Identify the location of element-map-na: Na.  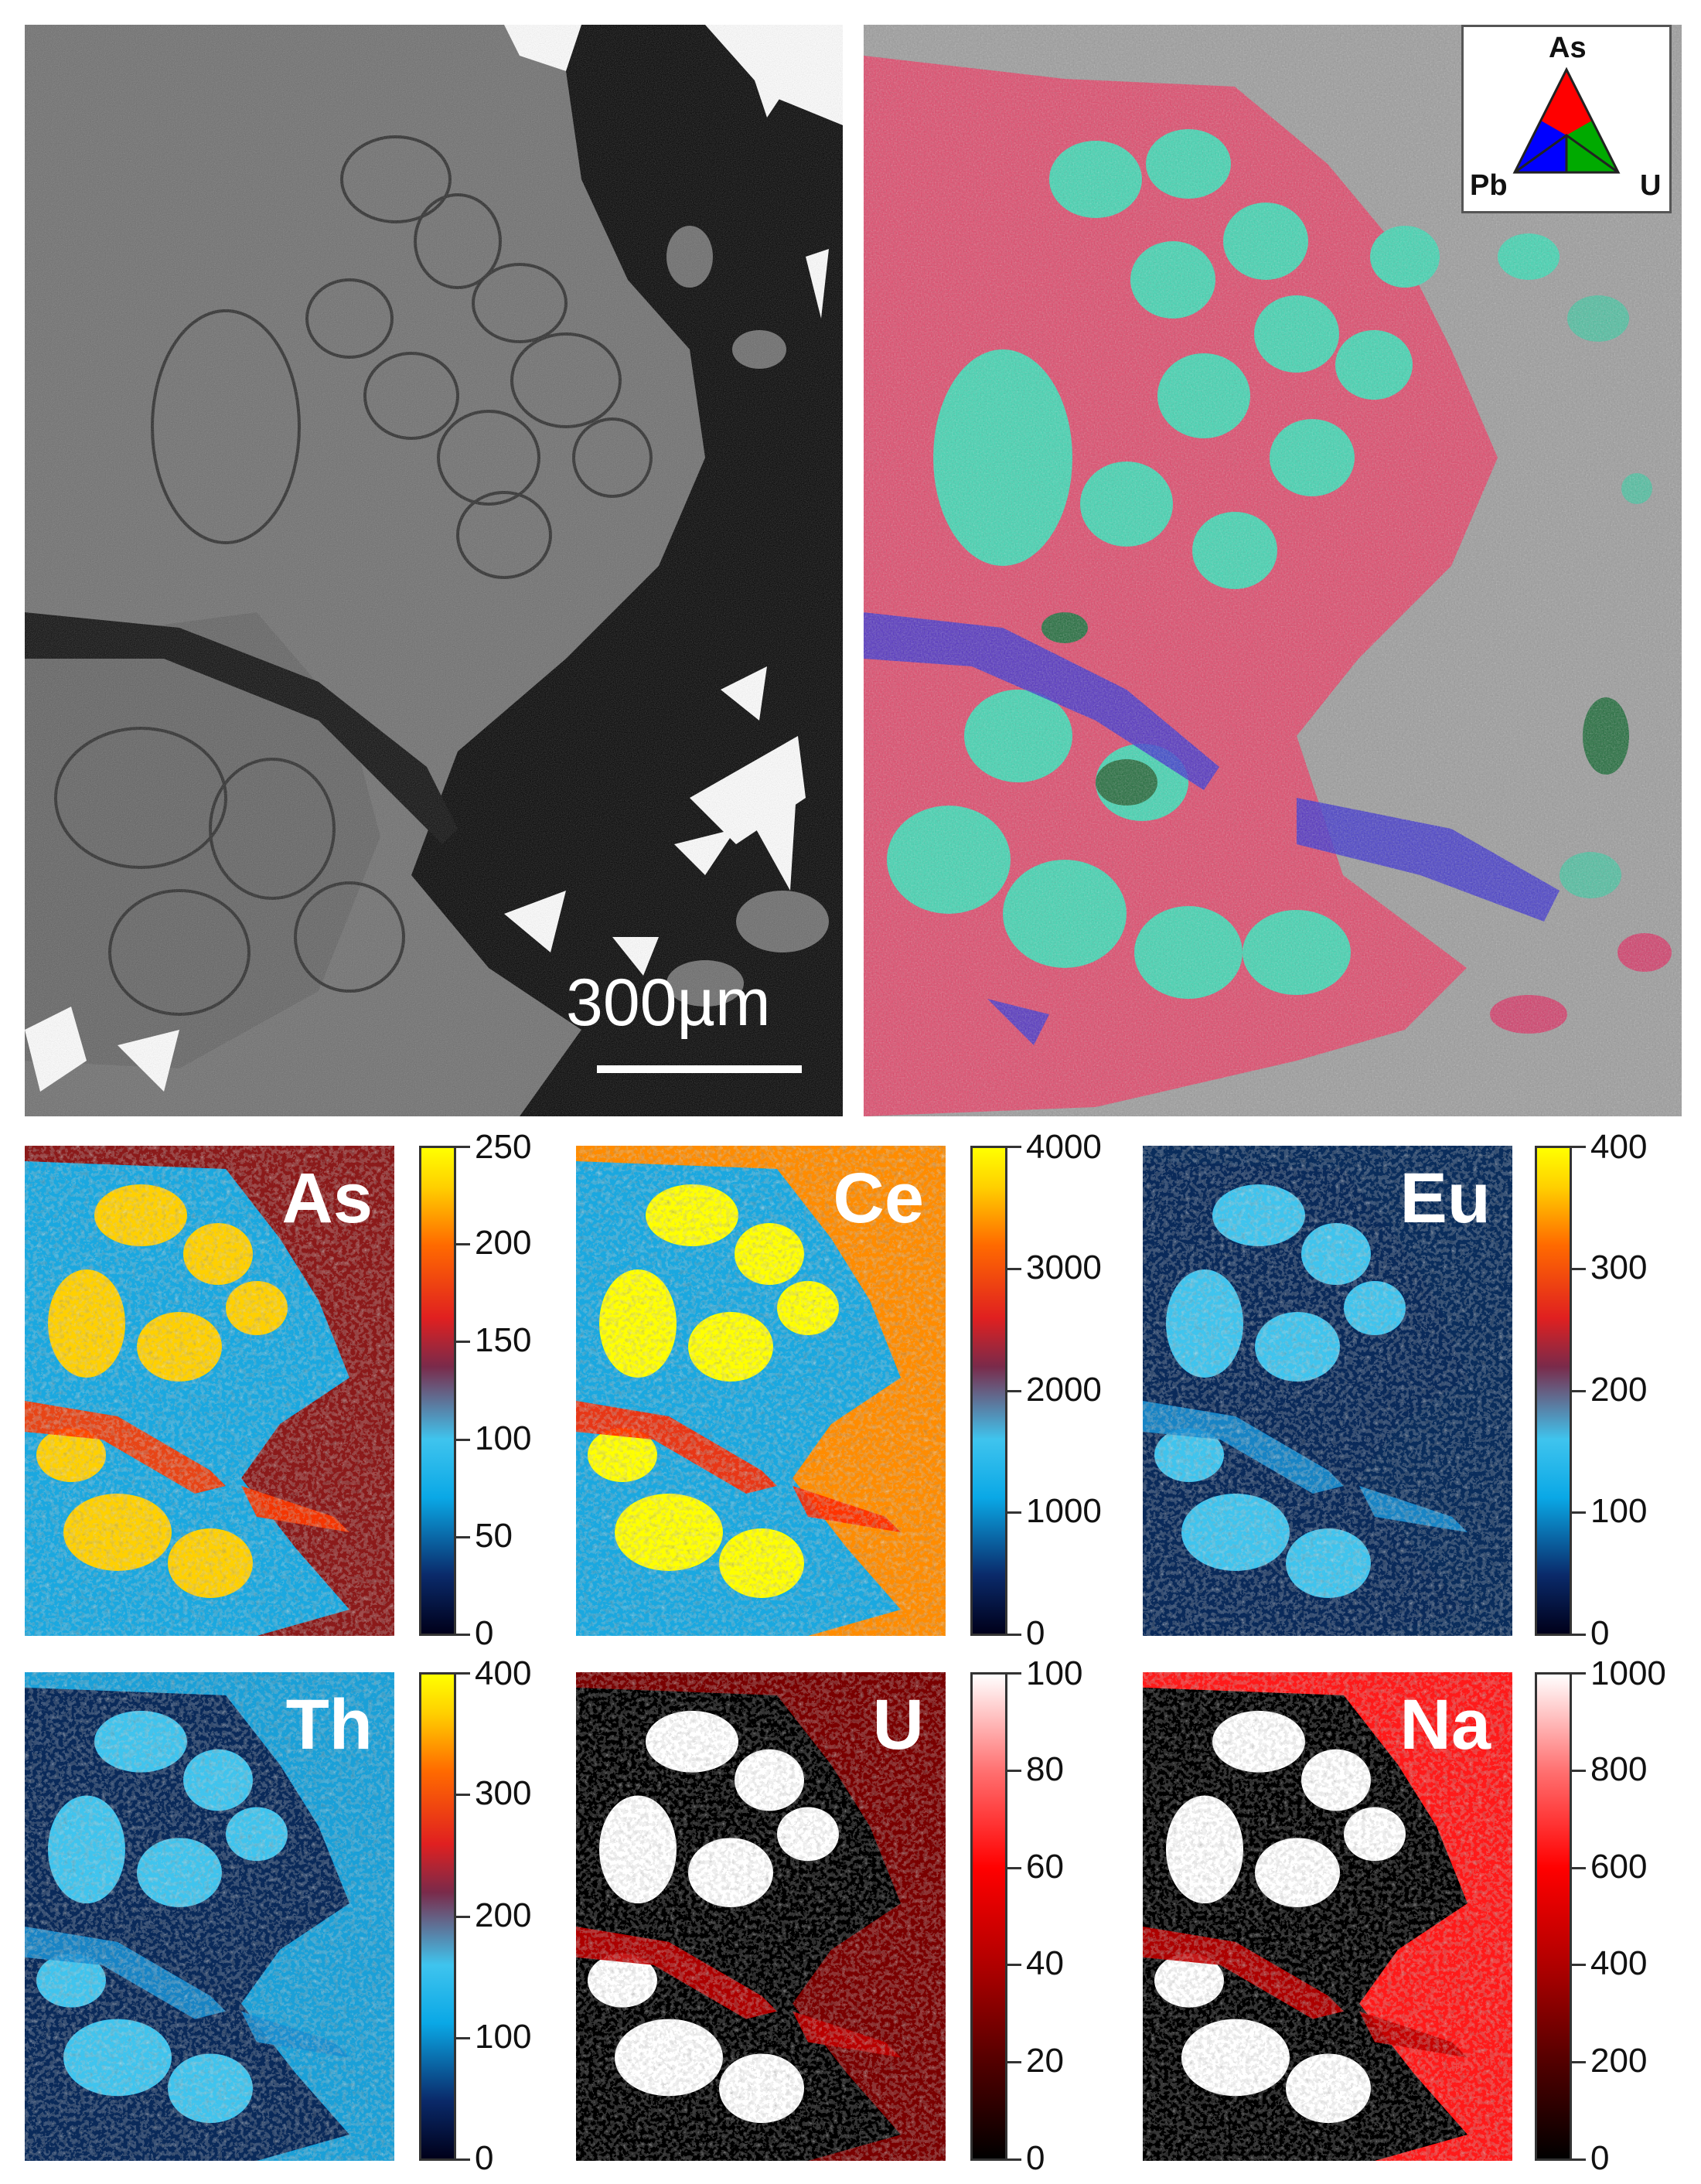
(1327, 1916).